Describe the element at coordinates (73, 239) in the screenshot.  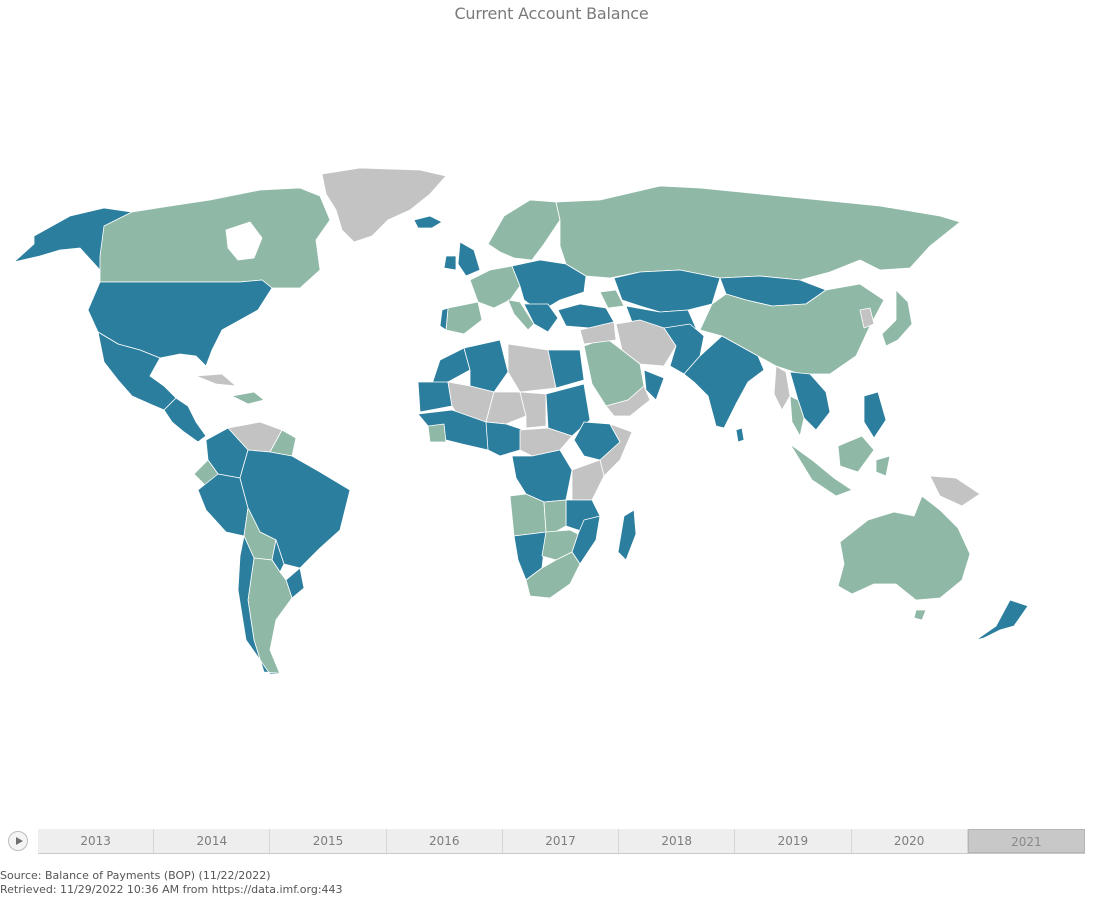
I see `region-alaska` at that location.